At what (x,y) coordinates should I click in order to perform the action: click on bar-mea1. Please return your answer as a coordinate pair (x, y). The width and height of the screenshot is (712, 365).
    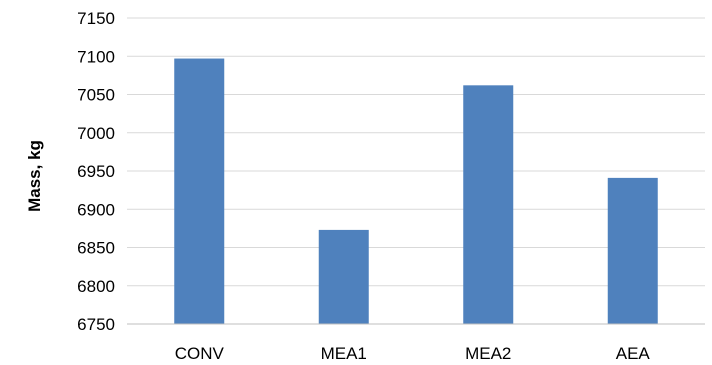
    Looking at the image, I should click on (343, 276).